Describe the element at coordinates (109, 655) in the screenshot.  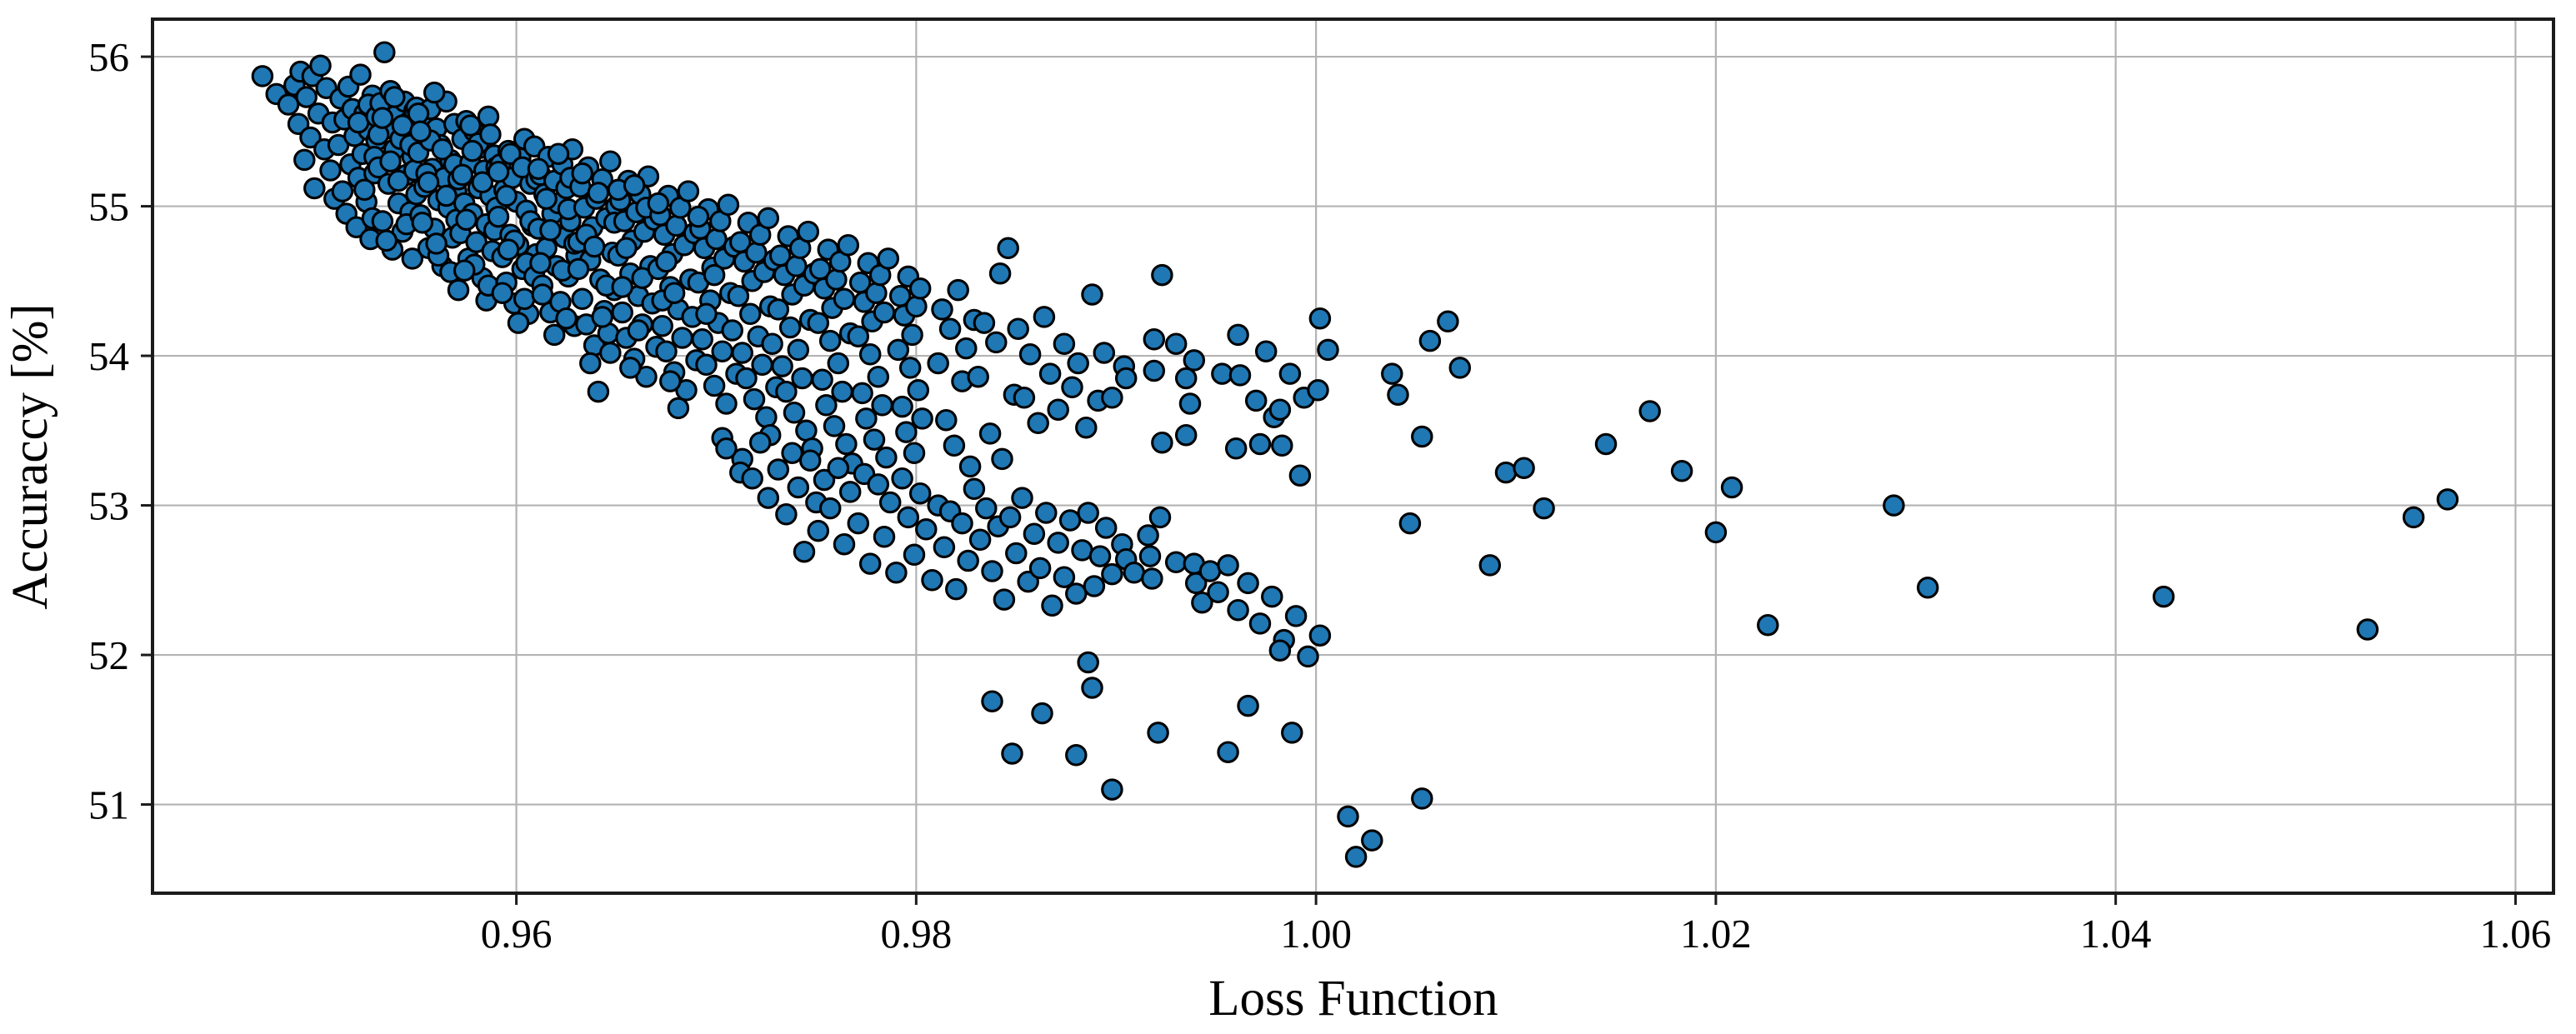
I see `y-tick-label: 52` at that location.